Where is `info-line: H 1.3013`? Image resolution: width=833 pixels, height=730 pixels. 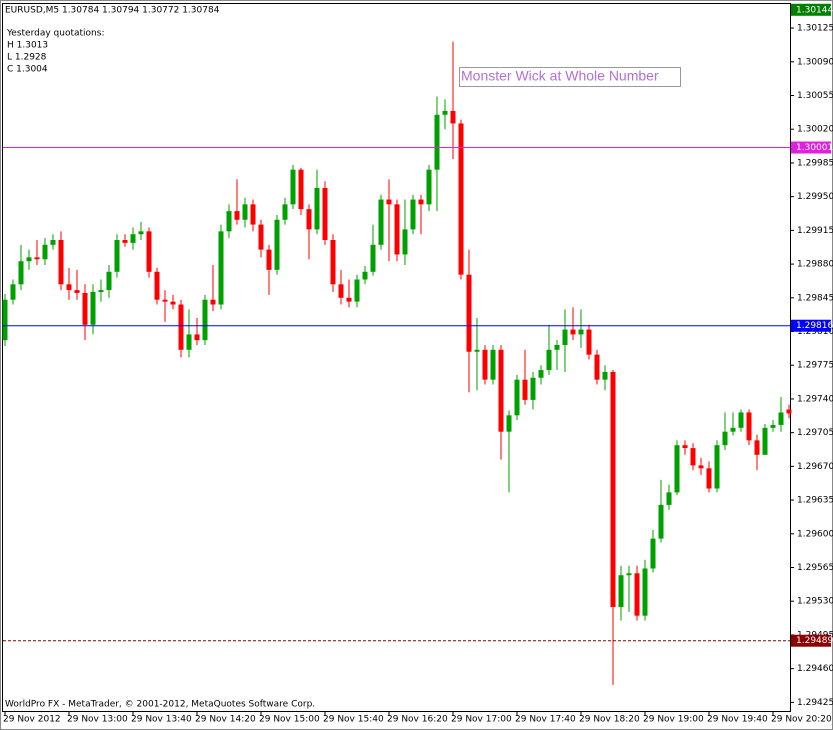
info-line: H 1.3013 is located at coordinates (27, 46).